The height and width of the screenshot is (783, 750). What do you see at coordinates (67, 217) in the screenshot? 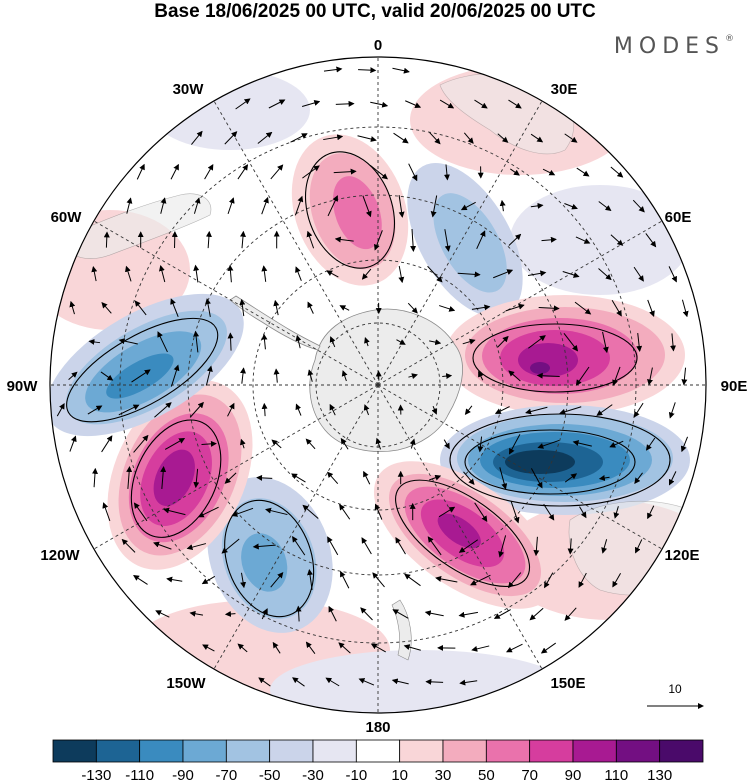
I see `lon-60w: 60W` at bounding box center [67, 217].